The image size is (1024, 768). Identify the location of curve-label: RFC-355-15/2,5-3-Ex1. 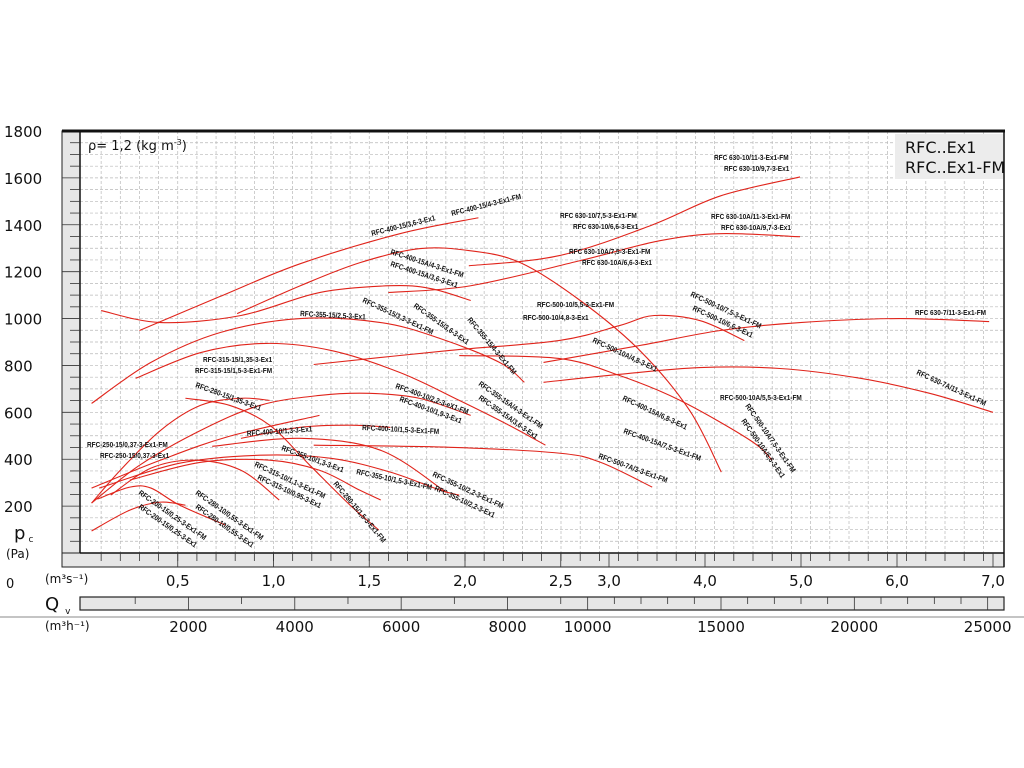
(333, 316).